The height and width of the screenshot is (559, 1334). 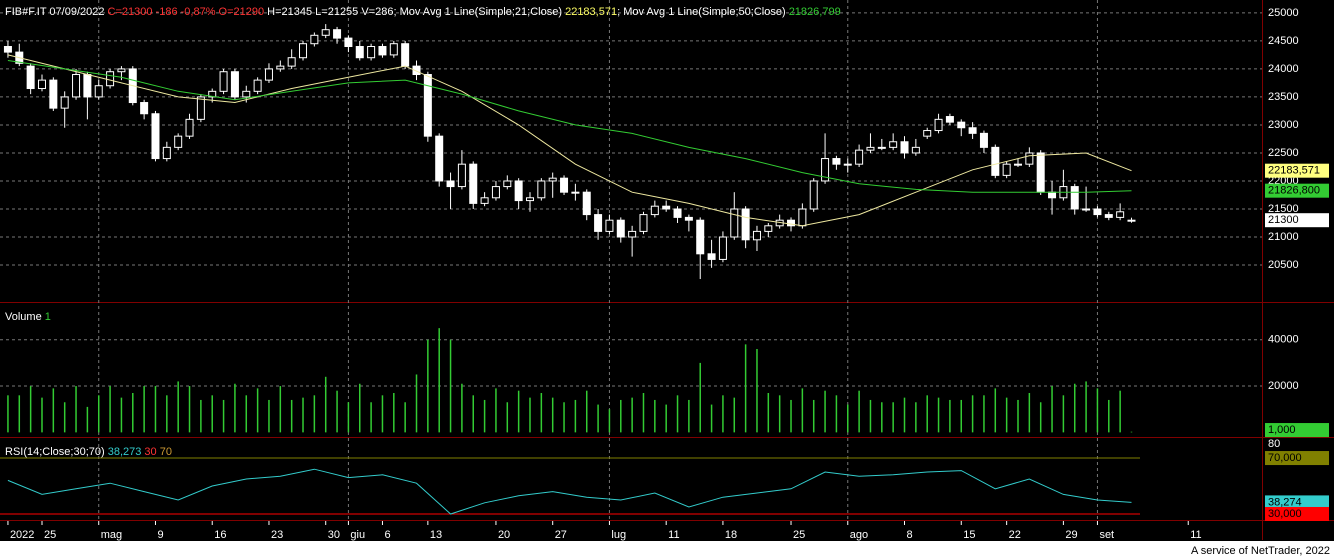 What do you see at coordinates (56, 12) in the screenshot?
I see `title-part: FIB#F.IT 07/09/2022` at bounding box center [56, 12].